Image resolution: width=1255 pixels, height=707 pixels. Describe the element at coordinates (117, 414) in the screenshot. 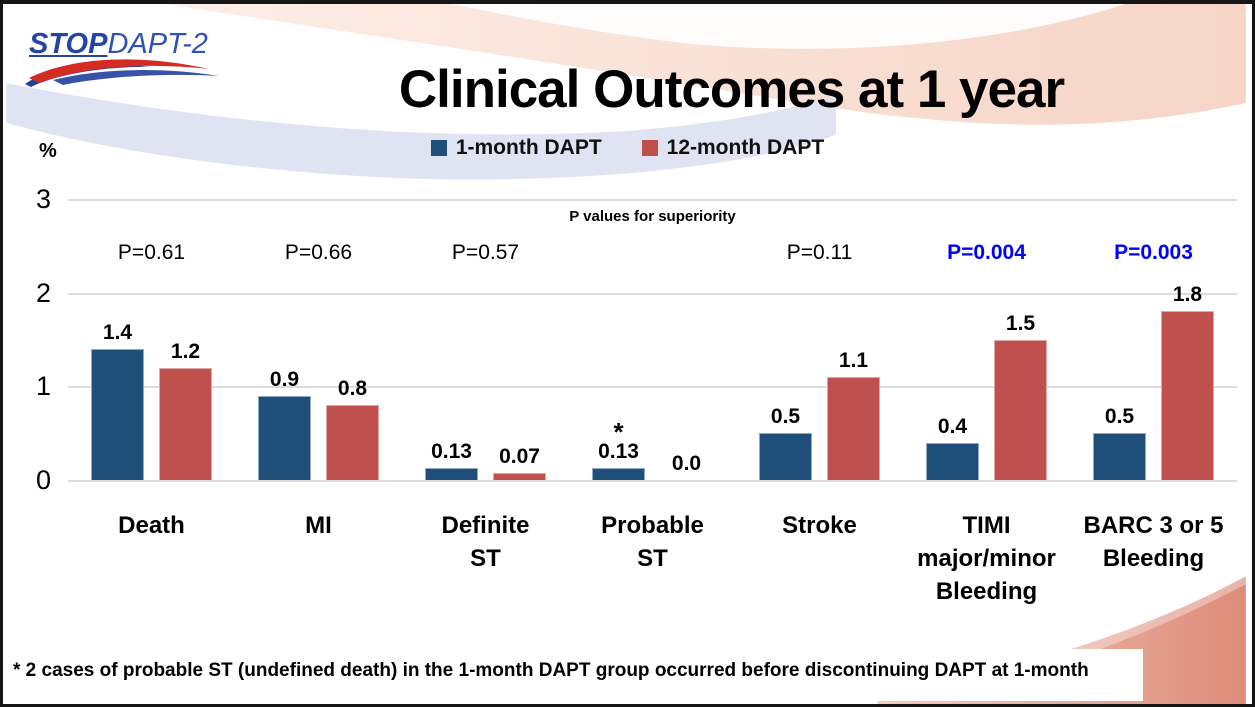

I see `bar-death-1month` at that location.